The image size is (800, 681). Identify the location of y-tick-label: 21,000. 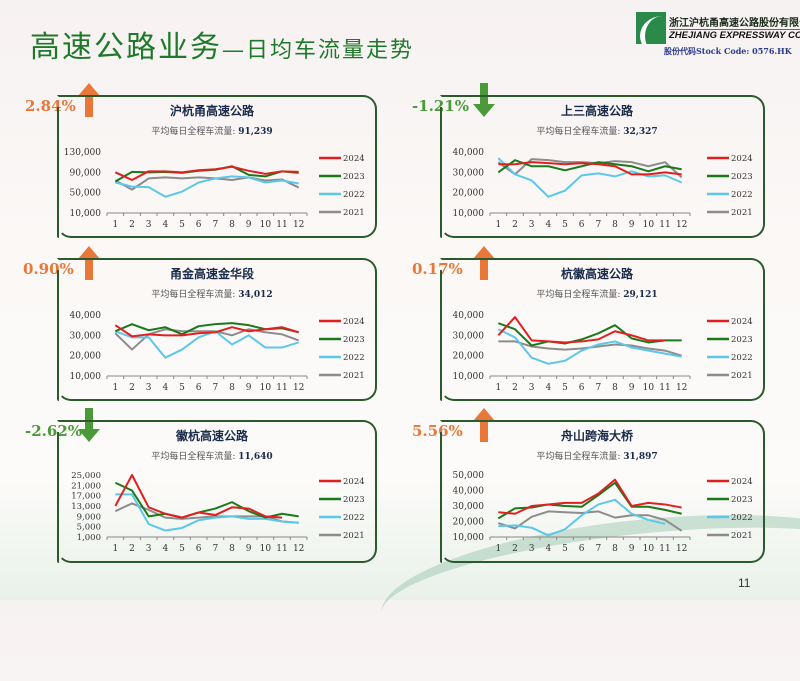
(86, 486).